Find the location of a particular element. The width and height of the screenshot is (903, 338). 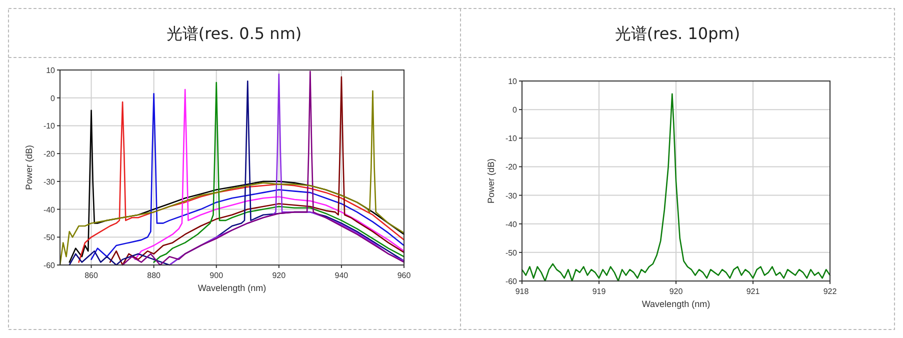

x-tick-label: 940 is located at coordinates (341, 275).